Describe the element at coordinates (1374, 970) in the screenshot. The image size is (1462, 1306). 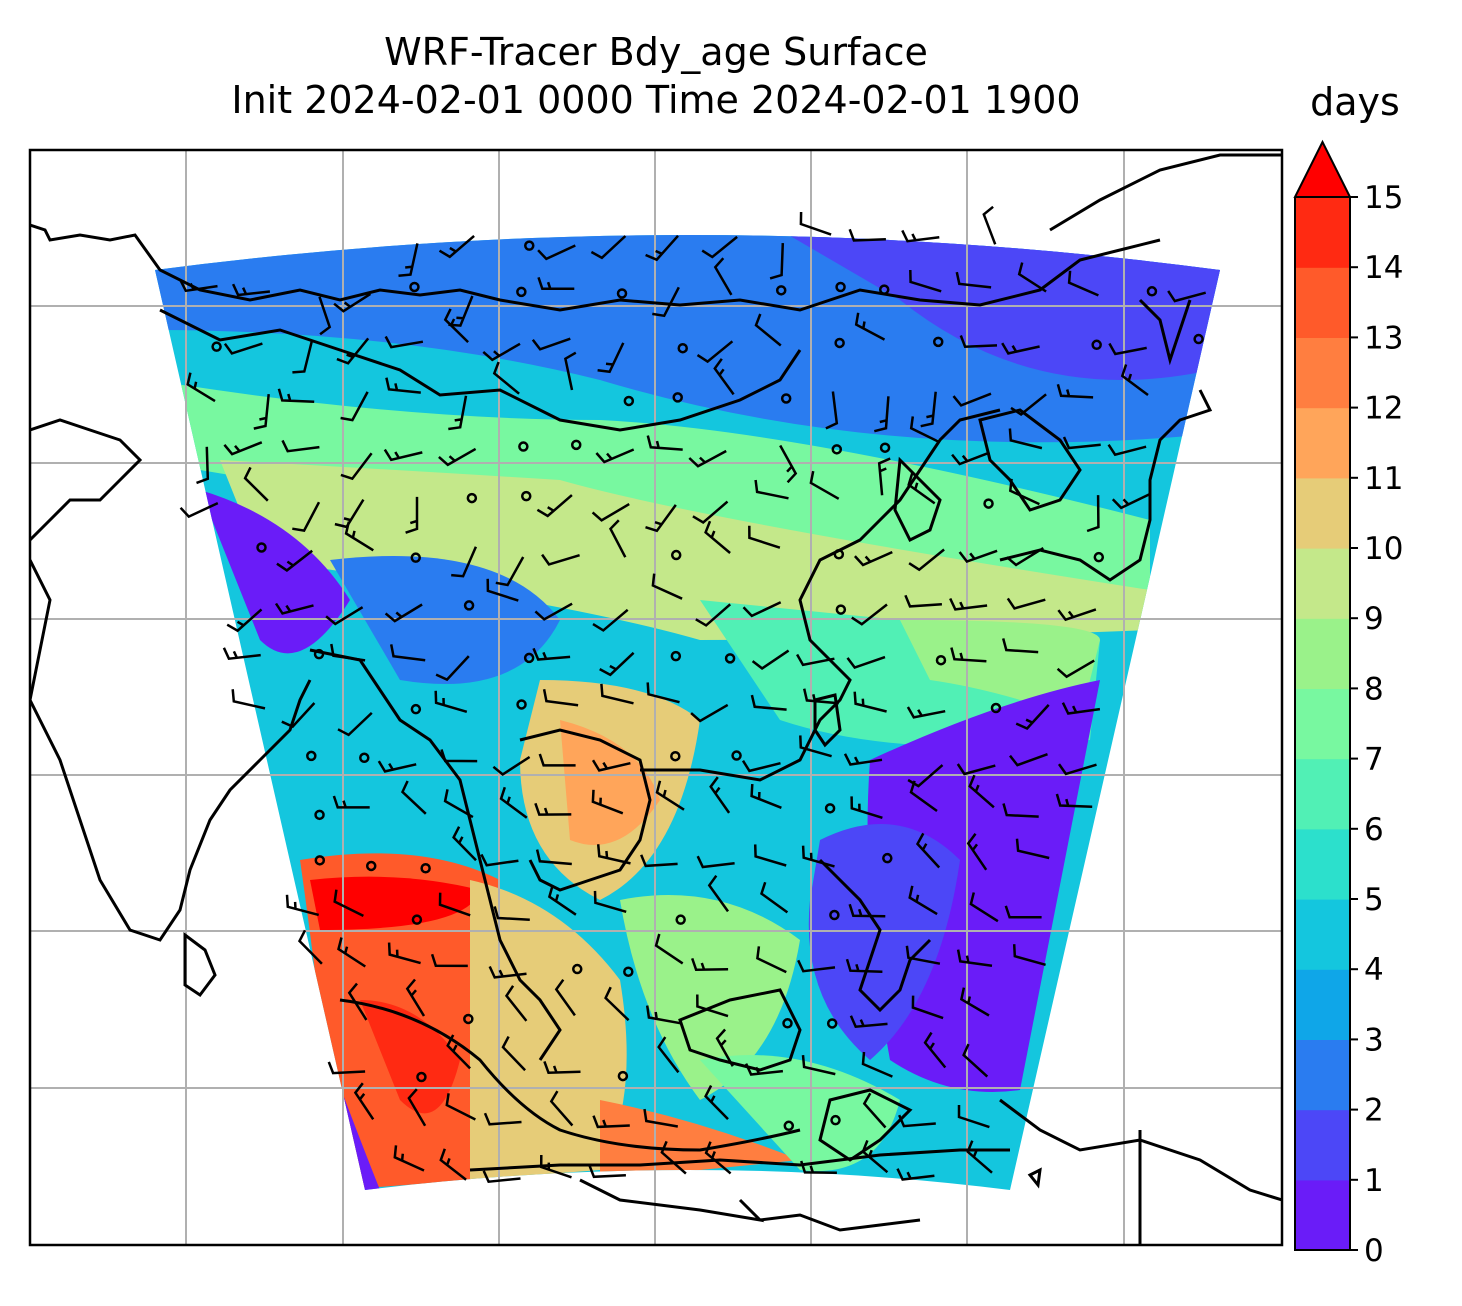
I see `colorbar-tick-label: 4` at that location.